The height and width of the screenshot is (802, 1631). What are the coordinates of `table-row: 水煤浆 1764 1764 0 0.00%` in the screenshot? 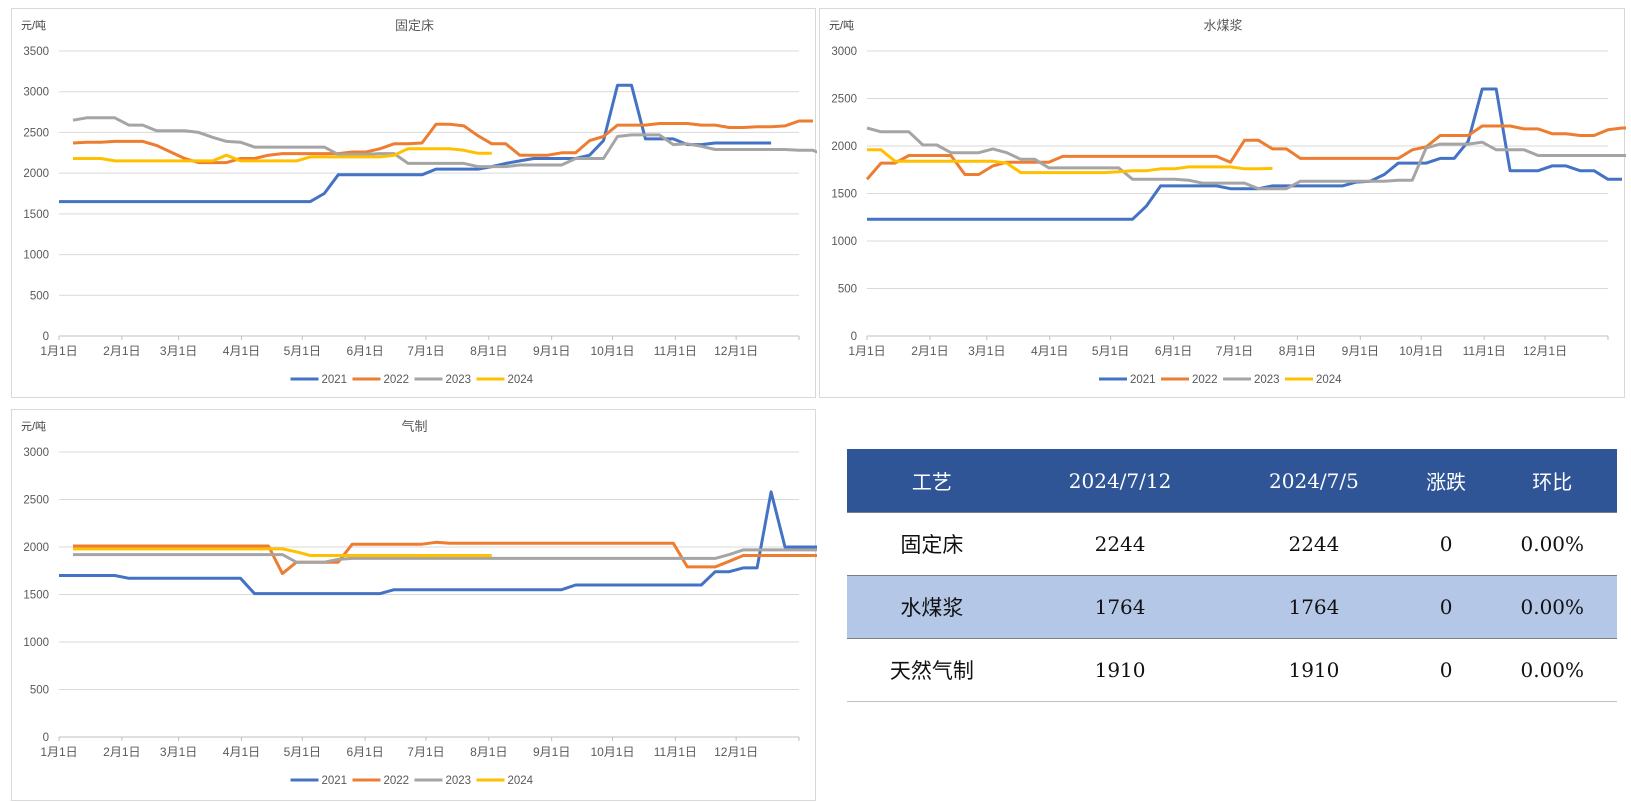 It's located at (1232, 607).